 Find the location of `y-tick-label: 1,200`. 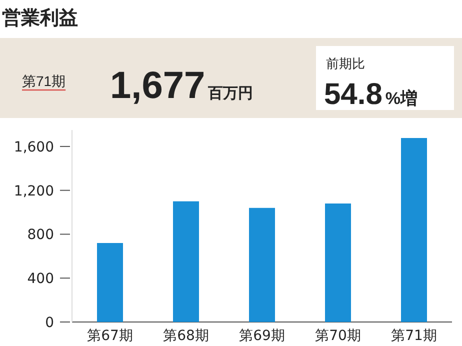

y-tick-label: 1,200 is located at coordinates (34, 191).